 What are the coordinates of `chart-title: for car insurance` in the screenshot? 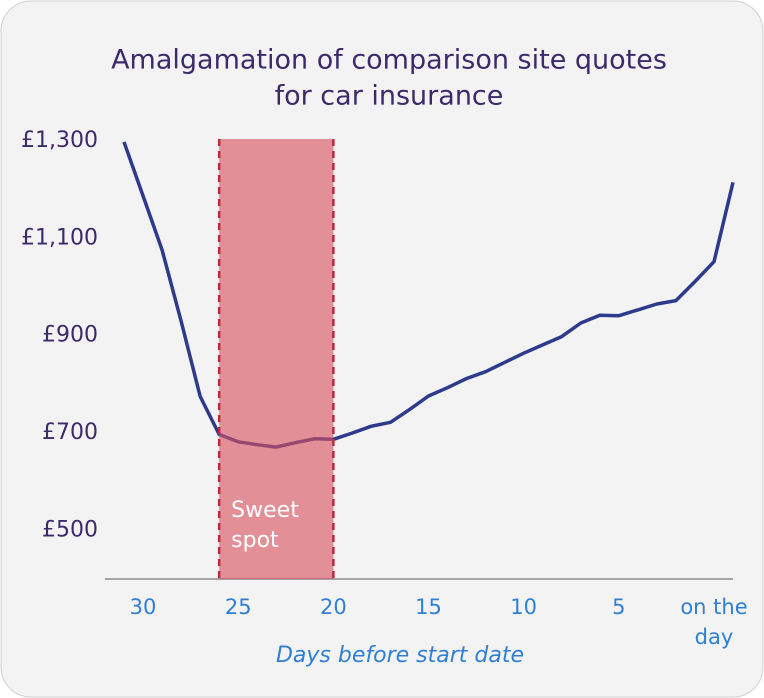 It's located at (389, 96).